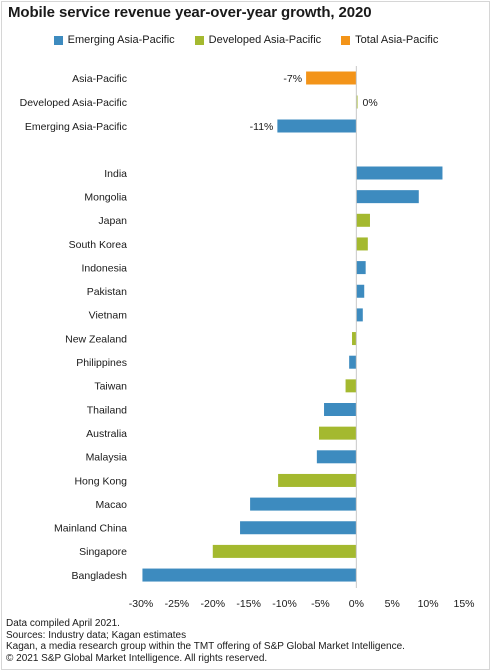  What do you see at coordinates (370, 103) in the screenshot?
I see `data-label-developed-asia-pacific: 0%` at bounding box center [370, 103].